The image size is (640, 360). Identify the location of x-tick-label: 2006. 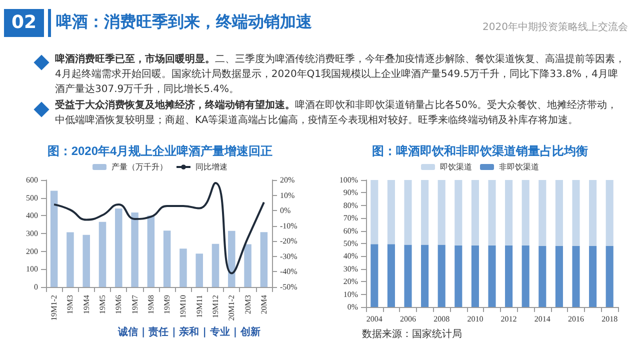
(408, 319).